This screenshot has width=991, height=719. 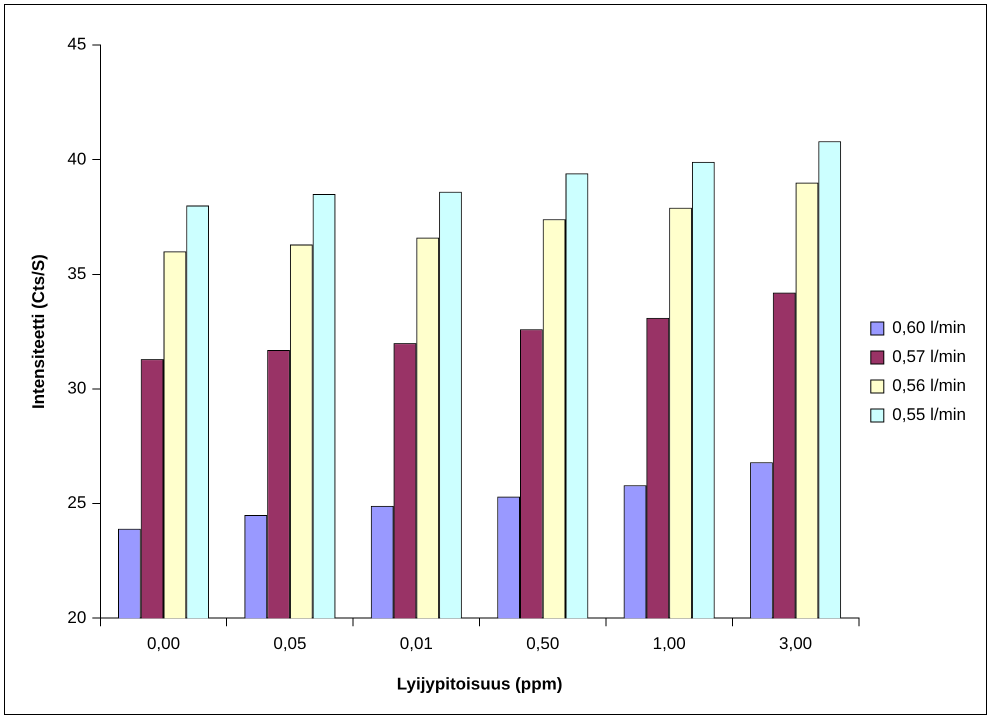 I want to click on legend-label: 0,55 l/min, so click(x=929, y=414).